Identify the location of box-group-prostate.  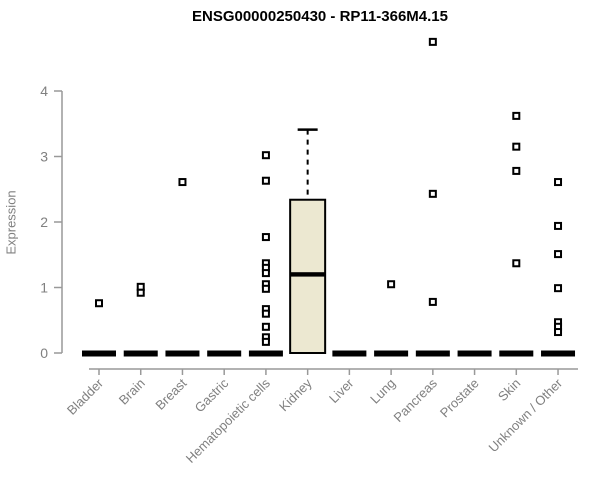
(474, 353).